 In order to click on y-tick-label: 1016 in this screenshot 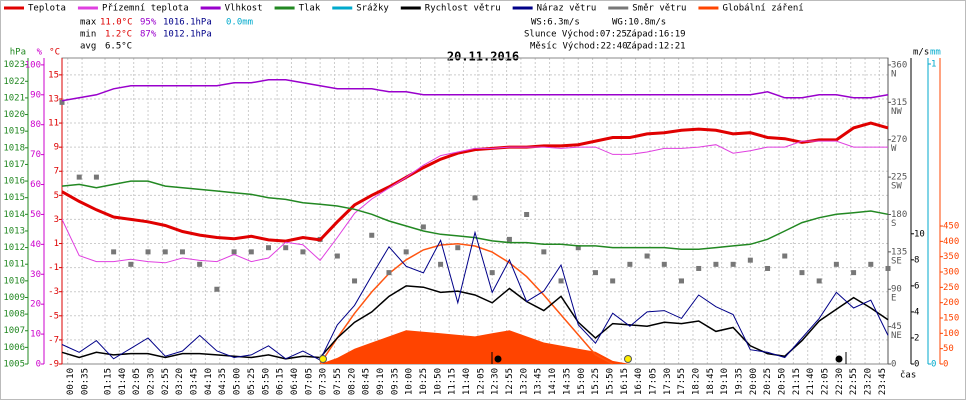, I will do `click(14, 182)`.